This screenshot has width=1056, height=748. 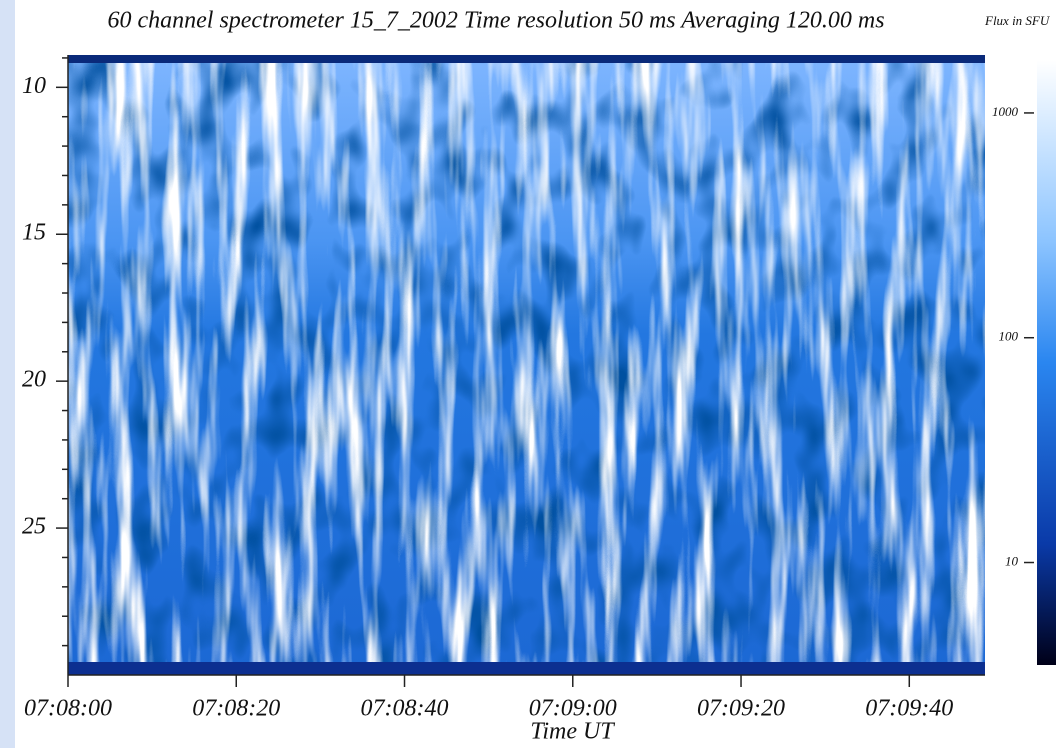 What do you see at coordinates (34, 233) in the screenshot?
I see `y-tick-label: 15` at bounding box center [34, 233].